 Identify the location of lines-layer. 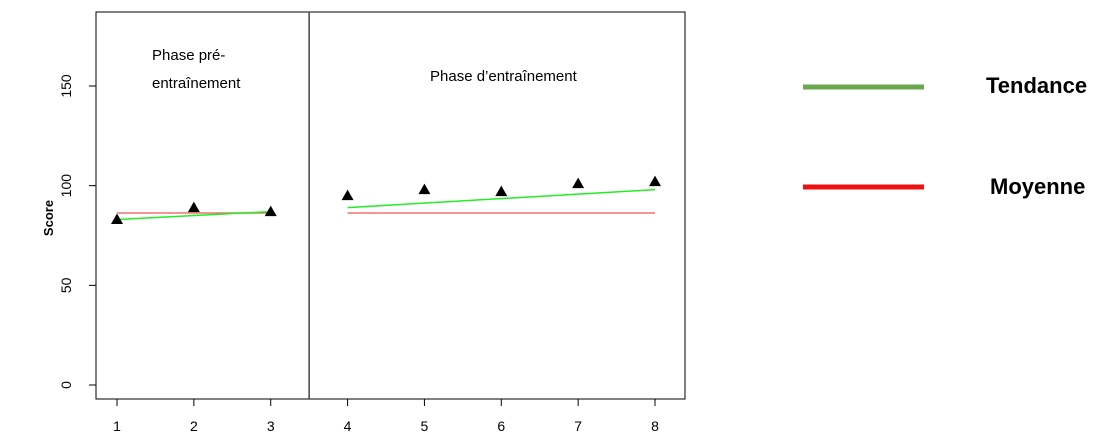
(386, 204).